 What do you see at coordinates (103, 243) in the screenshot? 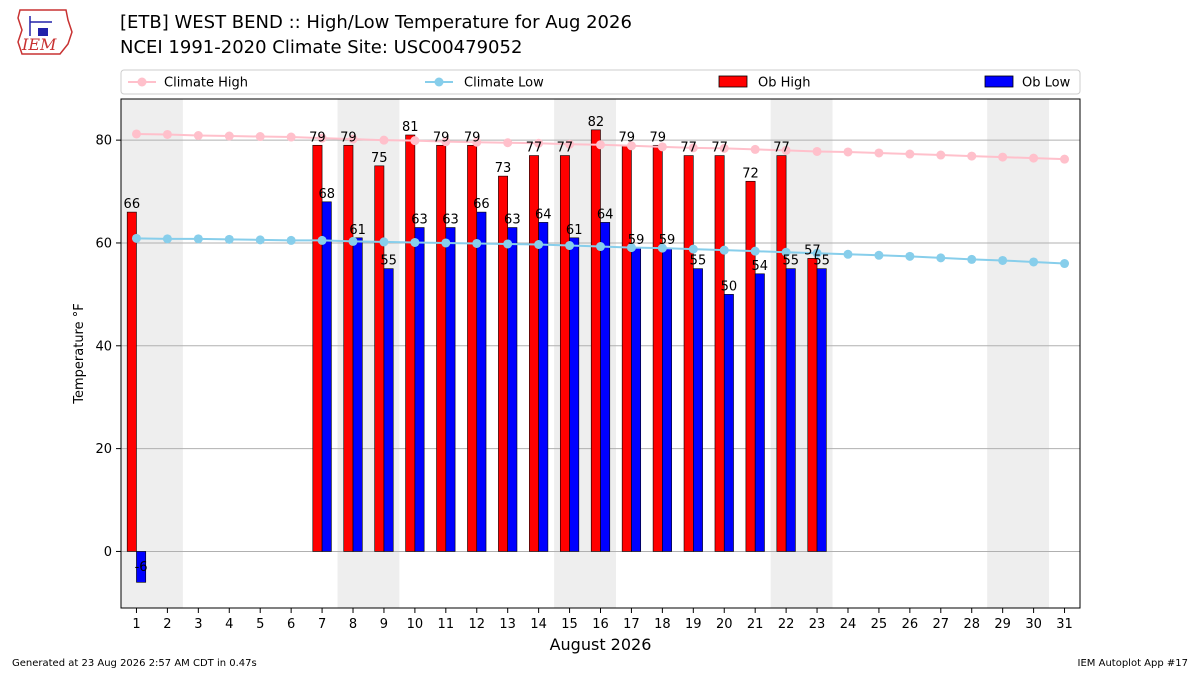
I see `y-tick-label: 60` at bounding box center [103, 243].